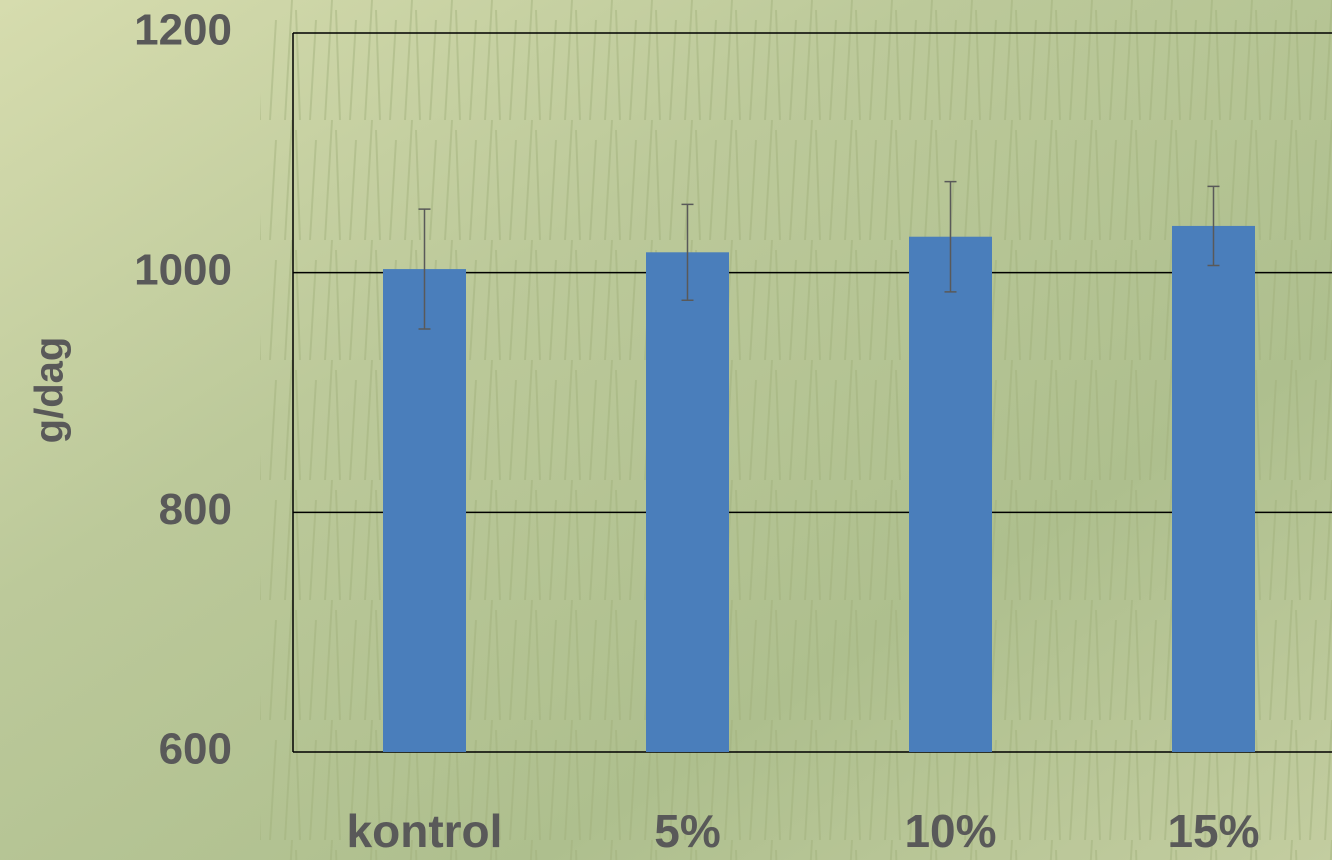 The height and width of the screenshot is (860, 1332). What do you see at coordinates (195, 749) in the screenshot?
I see `y-tick-label: 600` at bounding box center [195, 749].